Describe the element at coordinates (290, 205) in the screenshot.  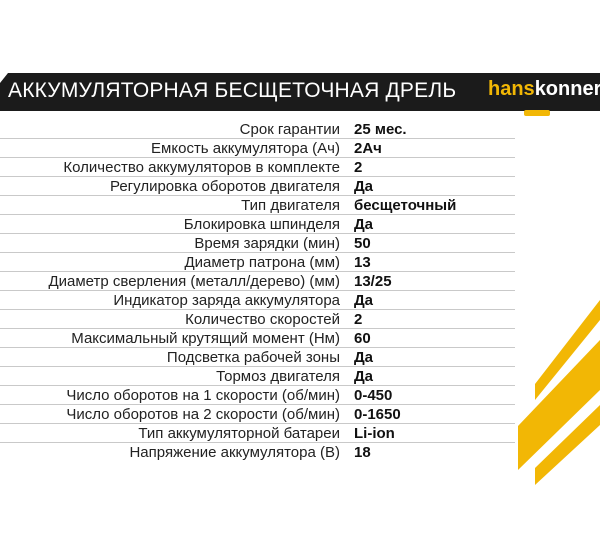
I see `spec-label: Тип двигателя` at that location.